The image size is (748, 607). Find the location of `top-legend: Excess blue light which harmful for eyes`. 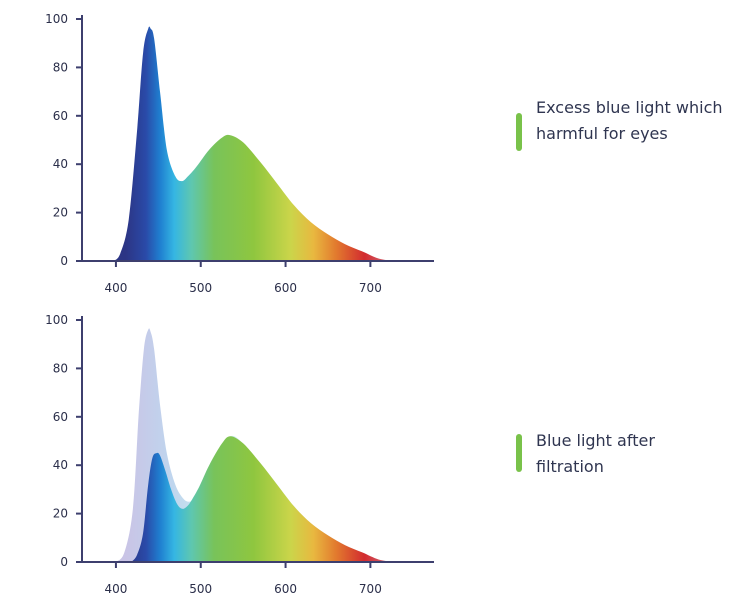

top-legend: Excess blue light which harmful for eyes is located at coordinates (621, 123).